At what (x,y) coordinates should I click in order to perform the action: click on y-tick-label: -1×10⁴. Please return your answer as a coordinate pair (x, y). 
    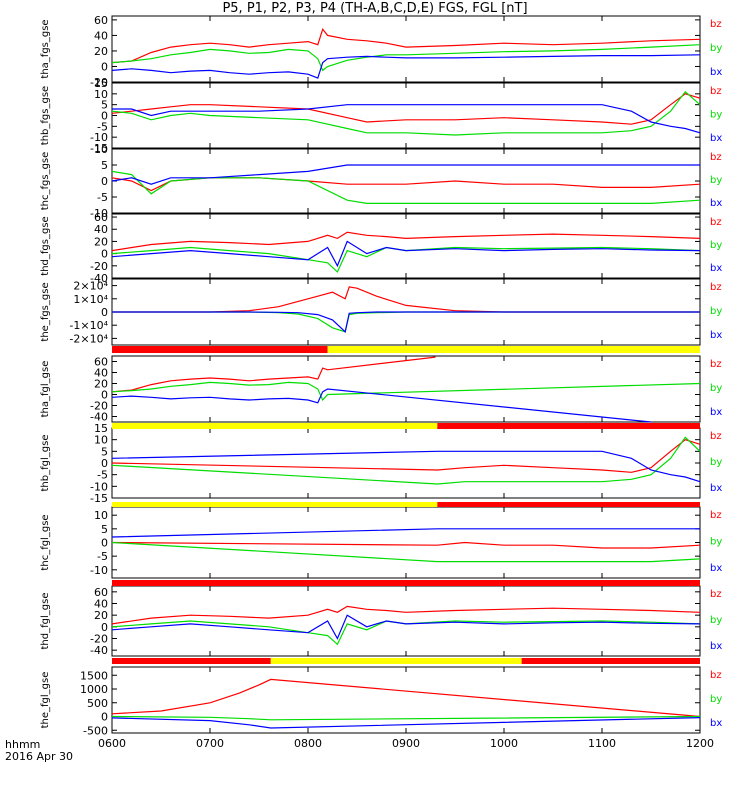
    Looking at the image, I should click on (88, 325).